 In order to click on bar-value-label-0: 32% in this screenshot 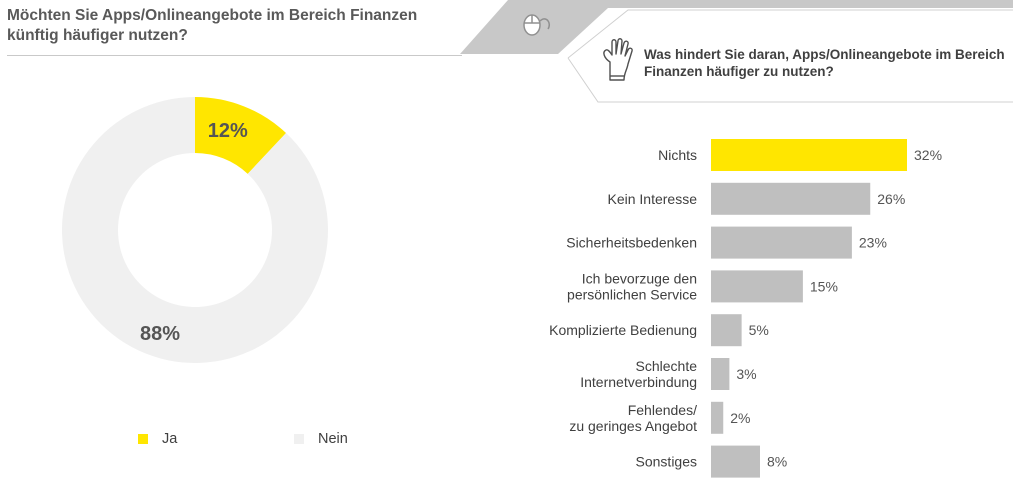, I will do `click(928, 155)`.